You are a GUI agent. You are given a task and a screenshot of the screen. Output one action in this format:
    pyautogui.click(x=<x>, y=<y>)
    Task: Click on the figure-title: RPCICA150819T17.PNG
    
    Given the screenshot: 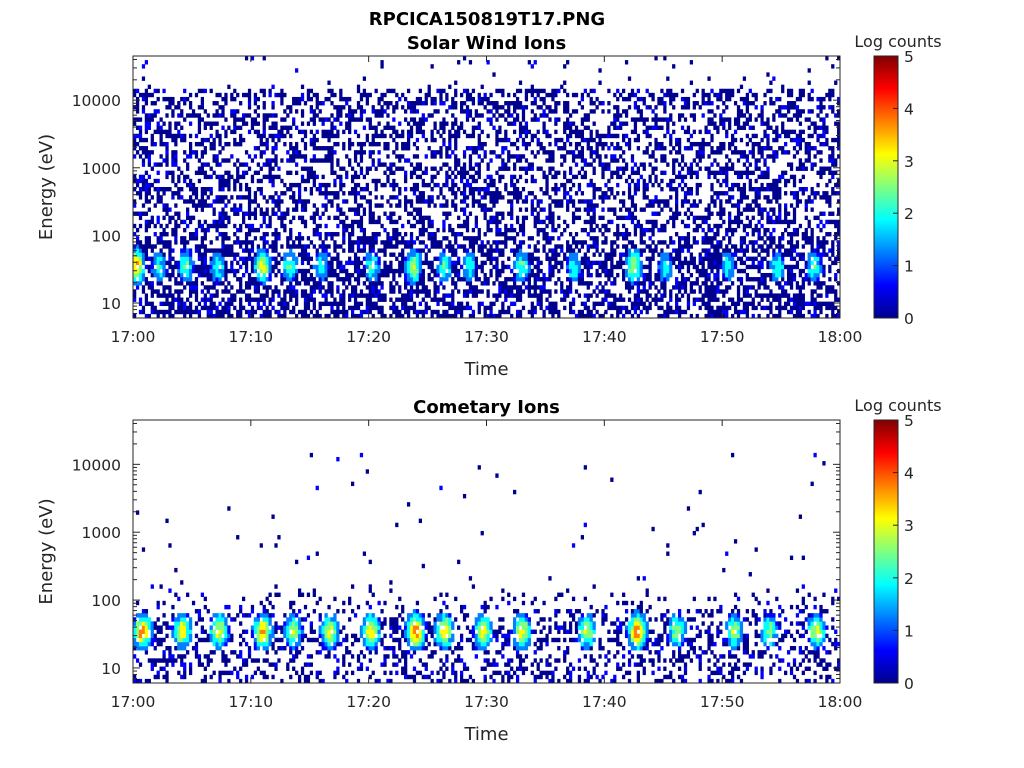 What is the action you would take?
    pyautogui.click(x=487, y=19)
    